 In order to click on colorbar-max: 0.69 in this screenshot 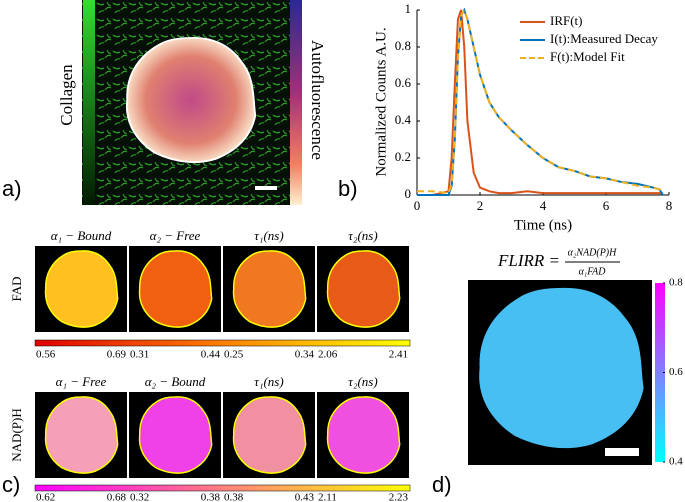, I will do `click(117, 355)`.